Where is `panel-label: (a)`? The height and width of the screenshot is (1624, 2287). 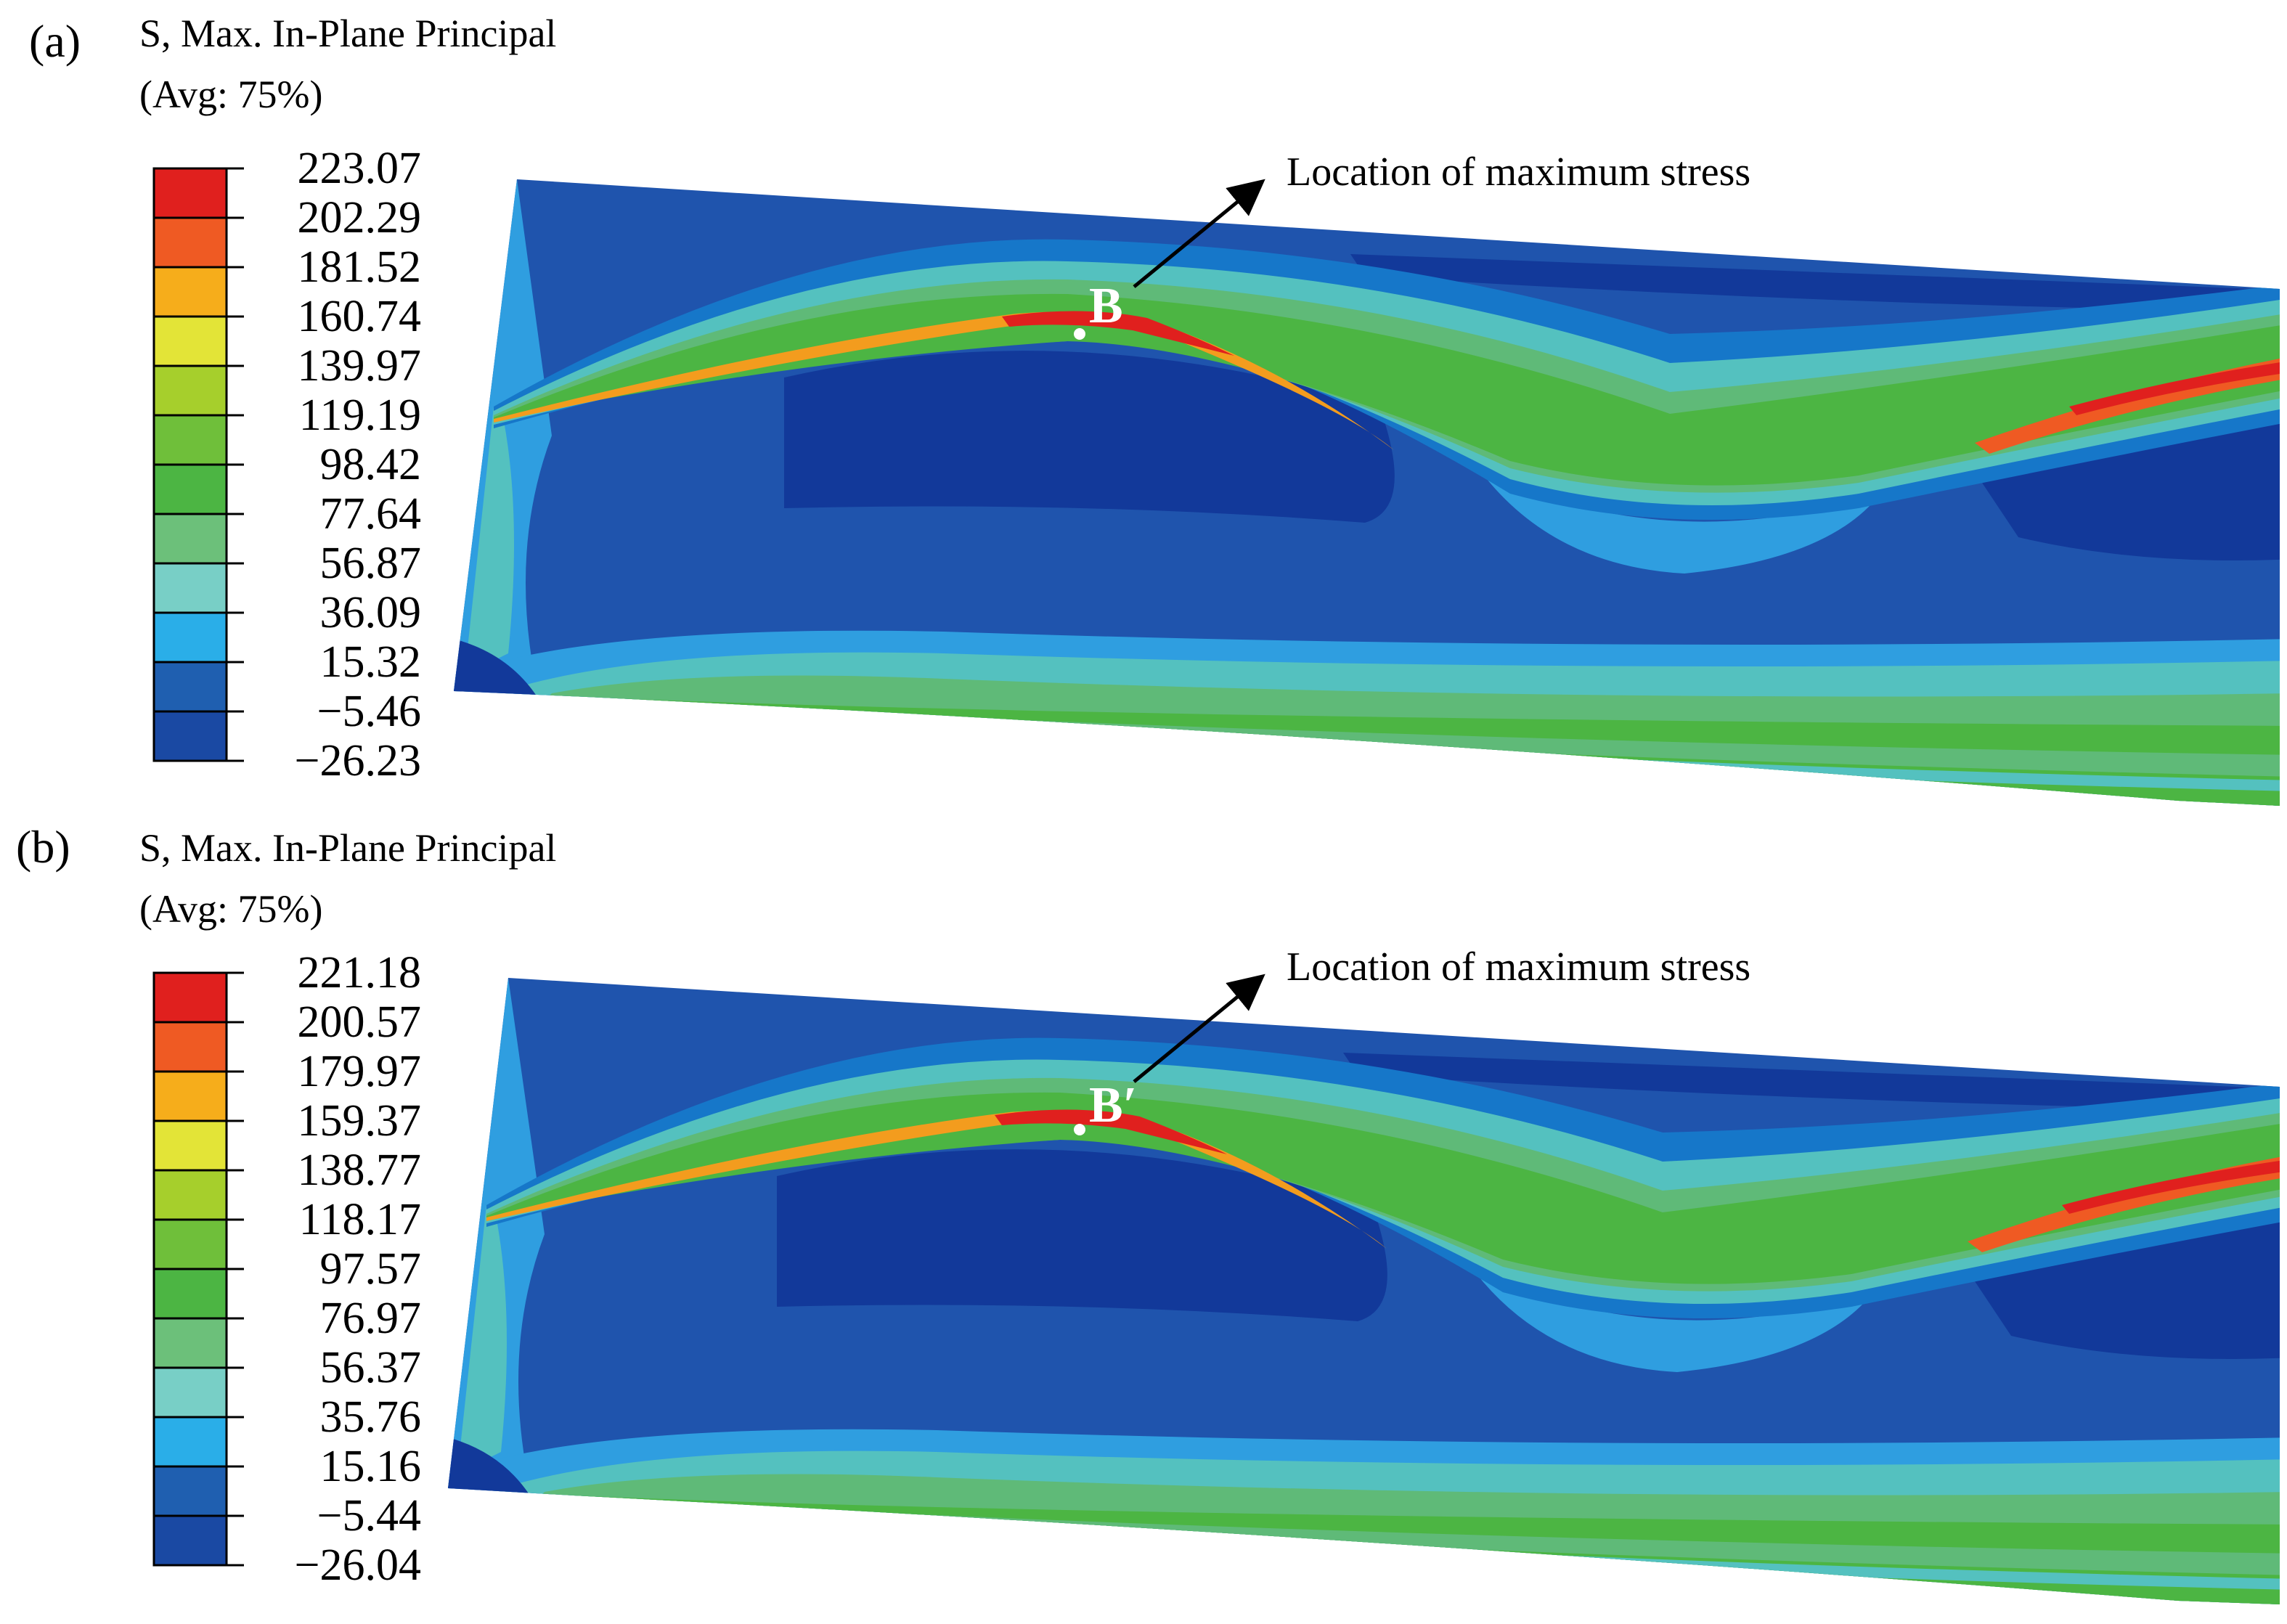 panel-label: (a) is located at coordinates (55, 41).